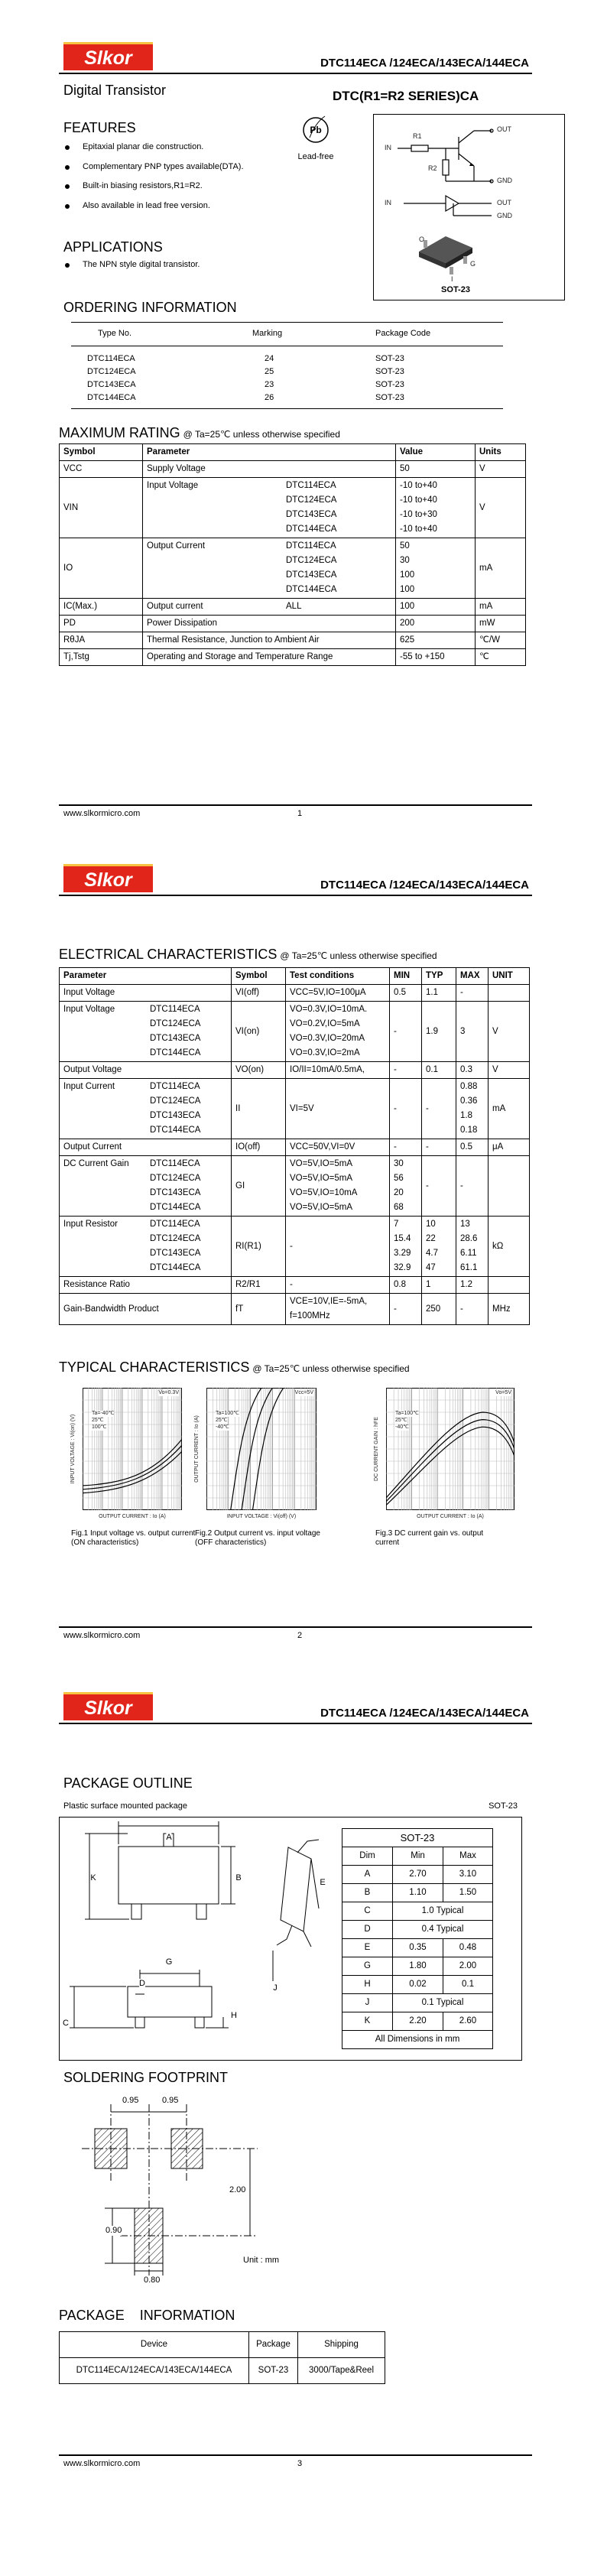 This screenshot has width=607, height=2576. Describe the element at coordinates (103, 1415) in the screenshot. I see `figure-legend: Ta=-40℃` at that location.